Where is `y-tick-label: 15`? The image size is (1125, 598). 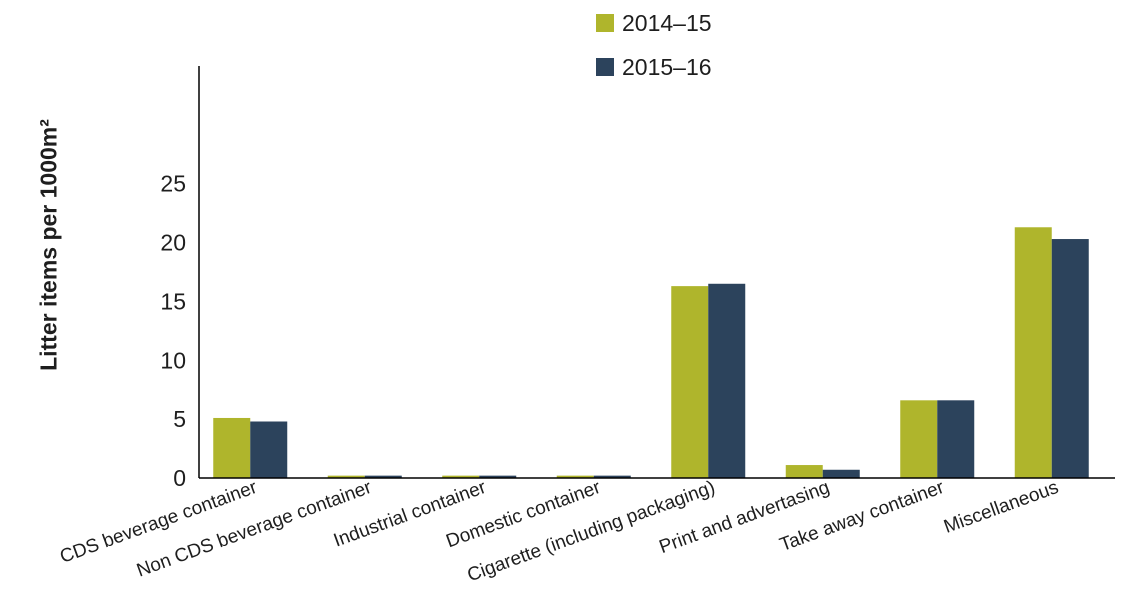 y-tick-label: 15 is located at coordinates (173, 301).